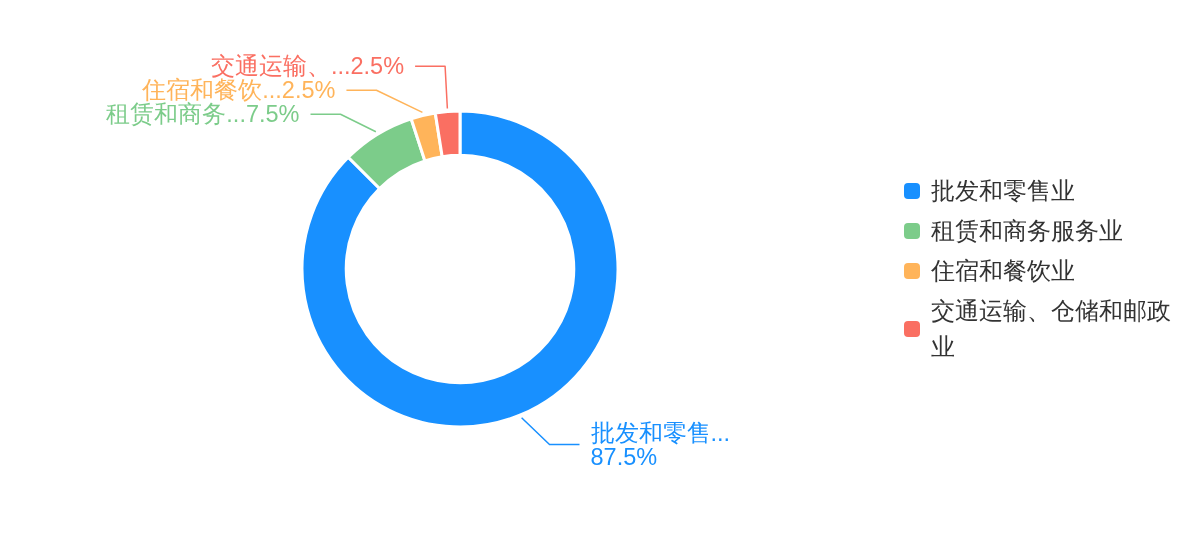 This screenshot has height=538, width=1194. I want to click on legend-label: 住宿和餐饮业, so click(1002, 271).